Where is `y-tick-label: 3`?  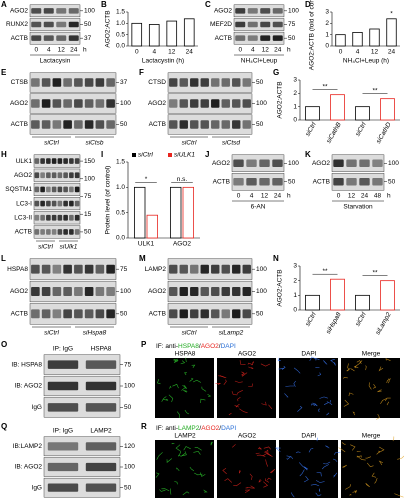
y-tick-label: 3 is located at coordinates (295, 266).